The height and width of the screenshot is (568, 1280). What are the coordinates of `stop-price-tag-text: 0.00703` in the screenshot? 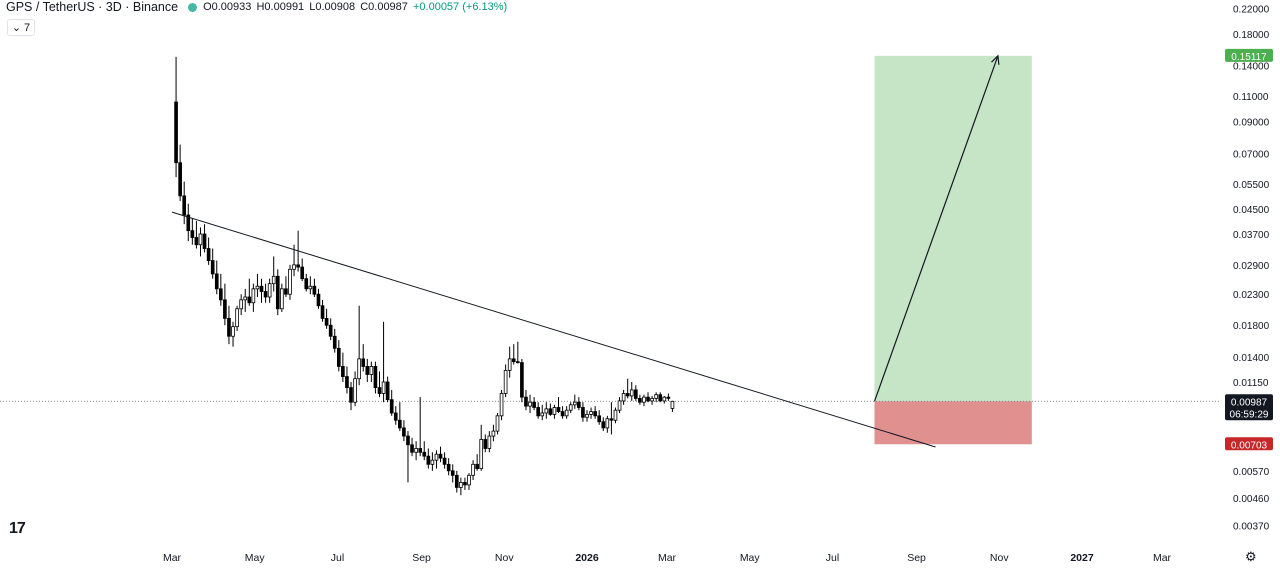 It's located at (1249, 445).